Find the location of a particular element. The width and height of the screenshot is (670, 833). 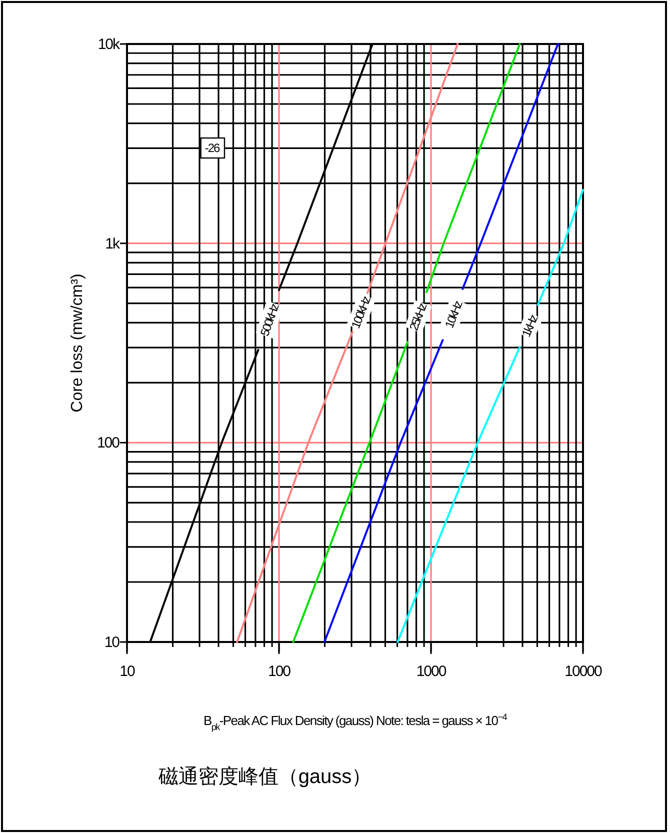

text: 10kHz is located at coordinates (454, 314).